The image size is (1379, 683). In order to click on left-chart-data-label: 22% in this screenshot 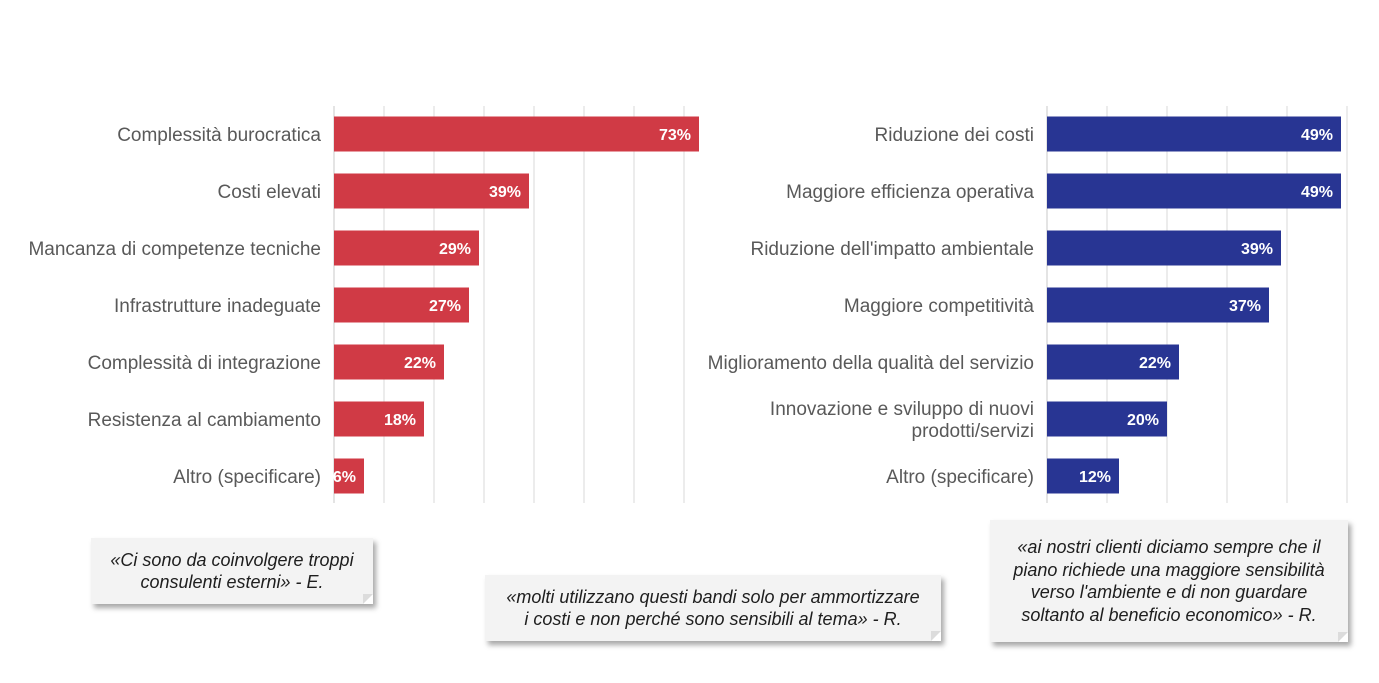, I will do `click(420, 363)`.